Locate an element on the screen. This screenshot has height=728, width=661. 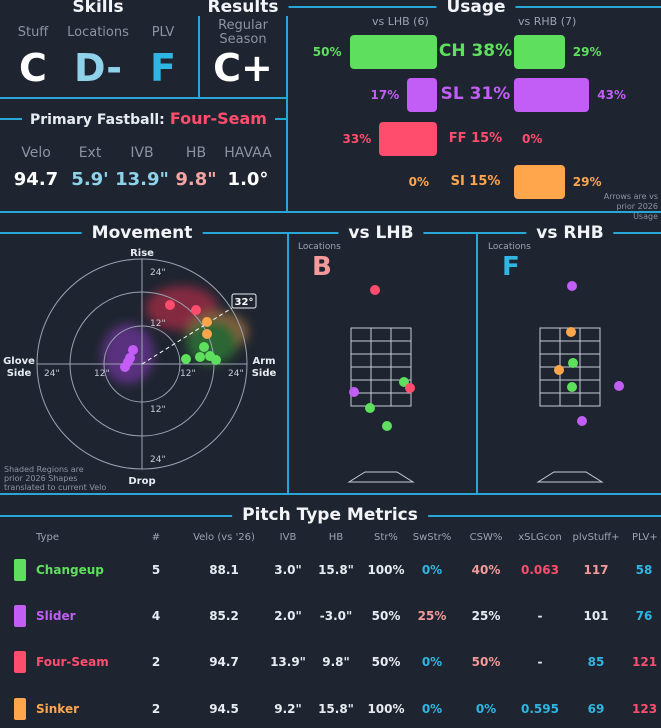
havaa-value: 1.0° is located at coordinates (248, 179).